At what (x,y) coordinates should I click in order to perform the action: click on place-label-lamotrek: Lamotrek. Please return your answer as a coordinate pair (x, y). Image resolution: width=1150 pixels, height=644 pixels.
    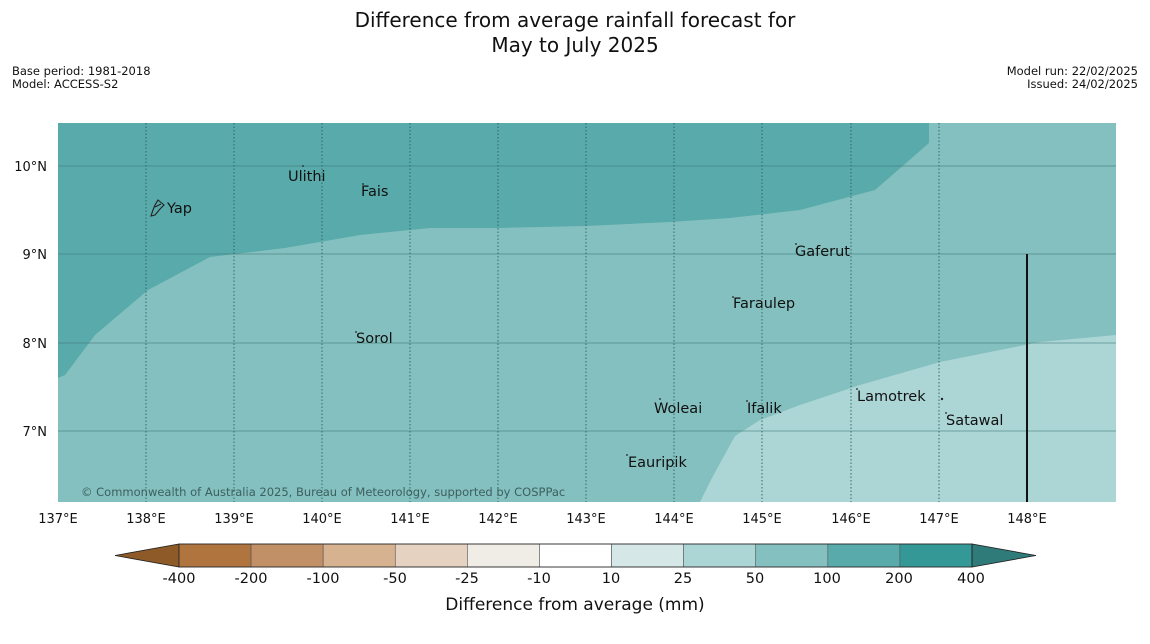
    Looking at the image, I should click on (891, 397).